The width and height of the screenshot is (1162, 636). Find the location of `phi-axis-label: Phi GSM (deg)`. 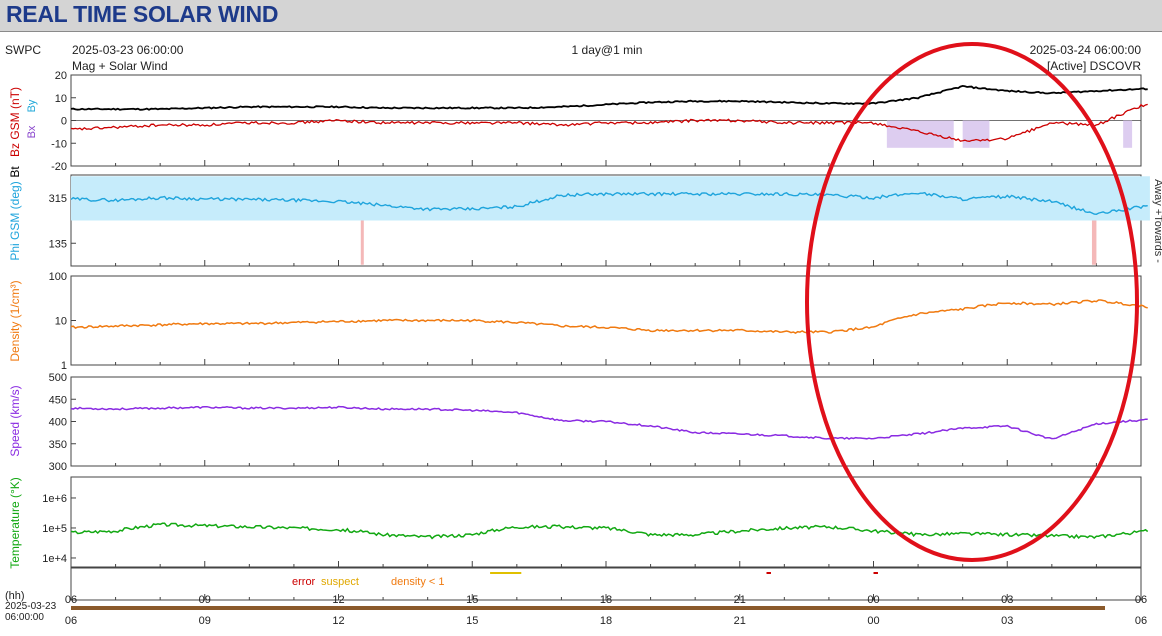

phi-axis-label: Phi GSM (deg) is located at coordinates (15, 220).